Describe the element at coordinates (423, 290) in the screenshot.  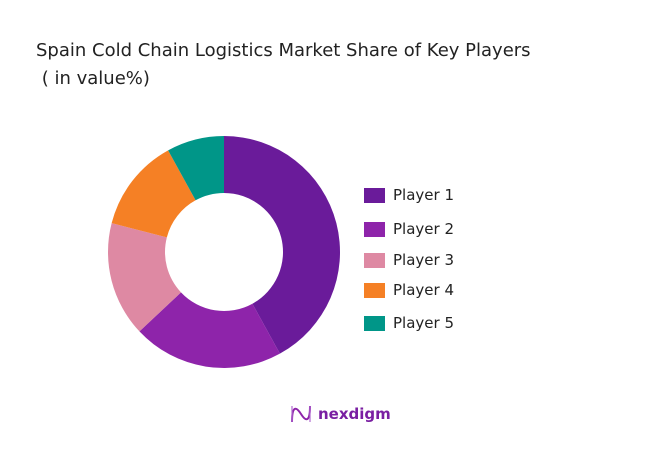
I see `legend-label: Player 4` at that location.